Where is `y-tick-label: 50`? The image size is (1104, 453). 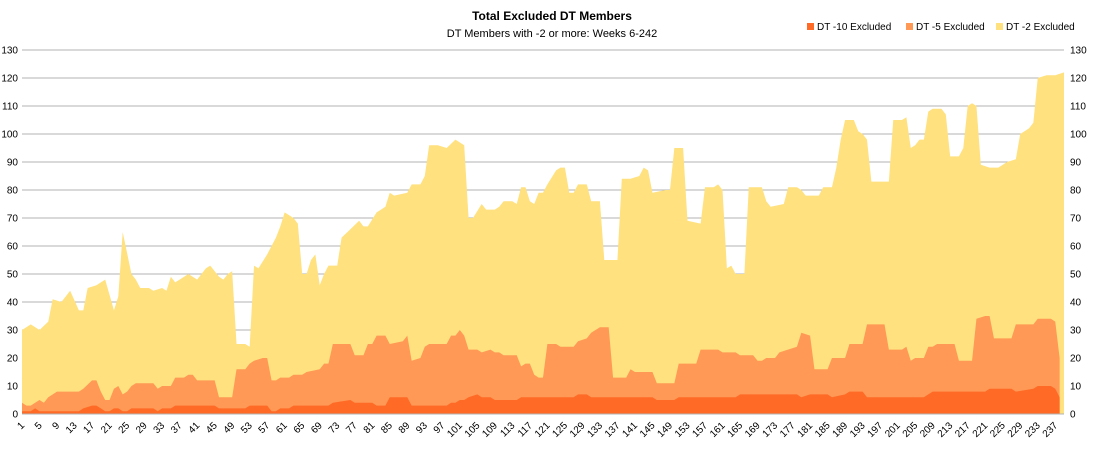 y-tick-label: 50 is located at coordinates (13, 275).